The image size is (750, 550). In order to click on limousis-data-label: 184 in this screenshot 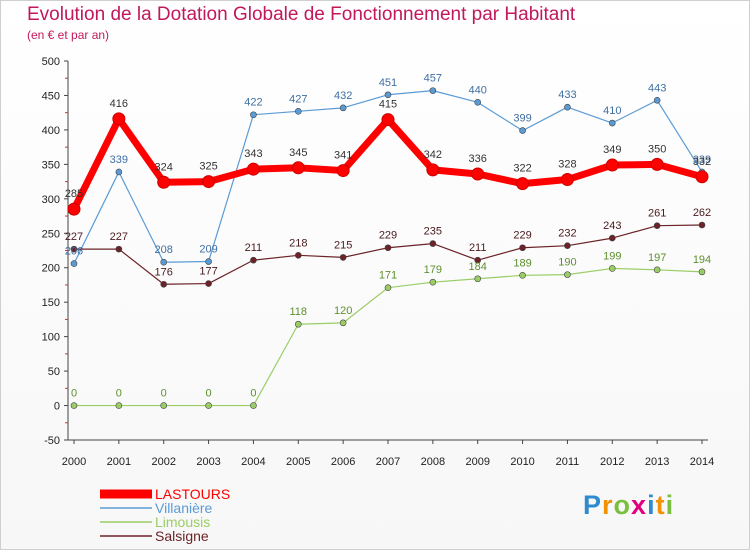, I will do `click(478, 267)`.